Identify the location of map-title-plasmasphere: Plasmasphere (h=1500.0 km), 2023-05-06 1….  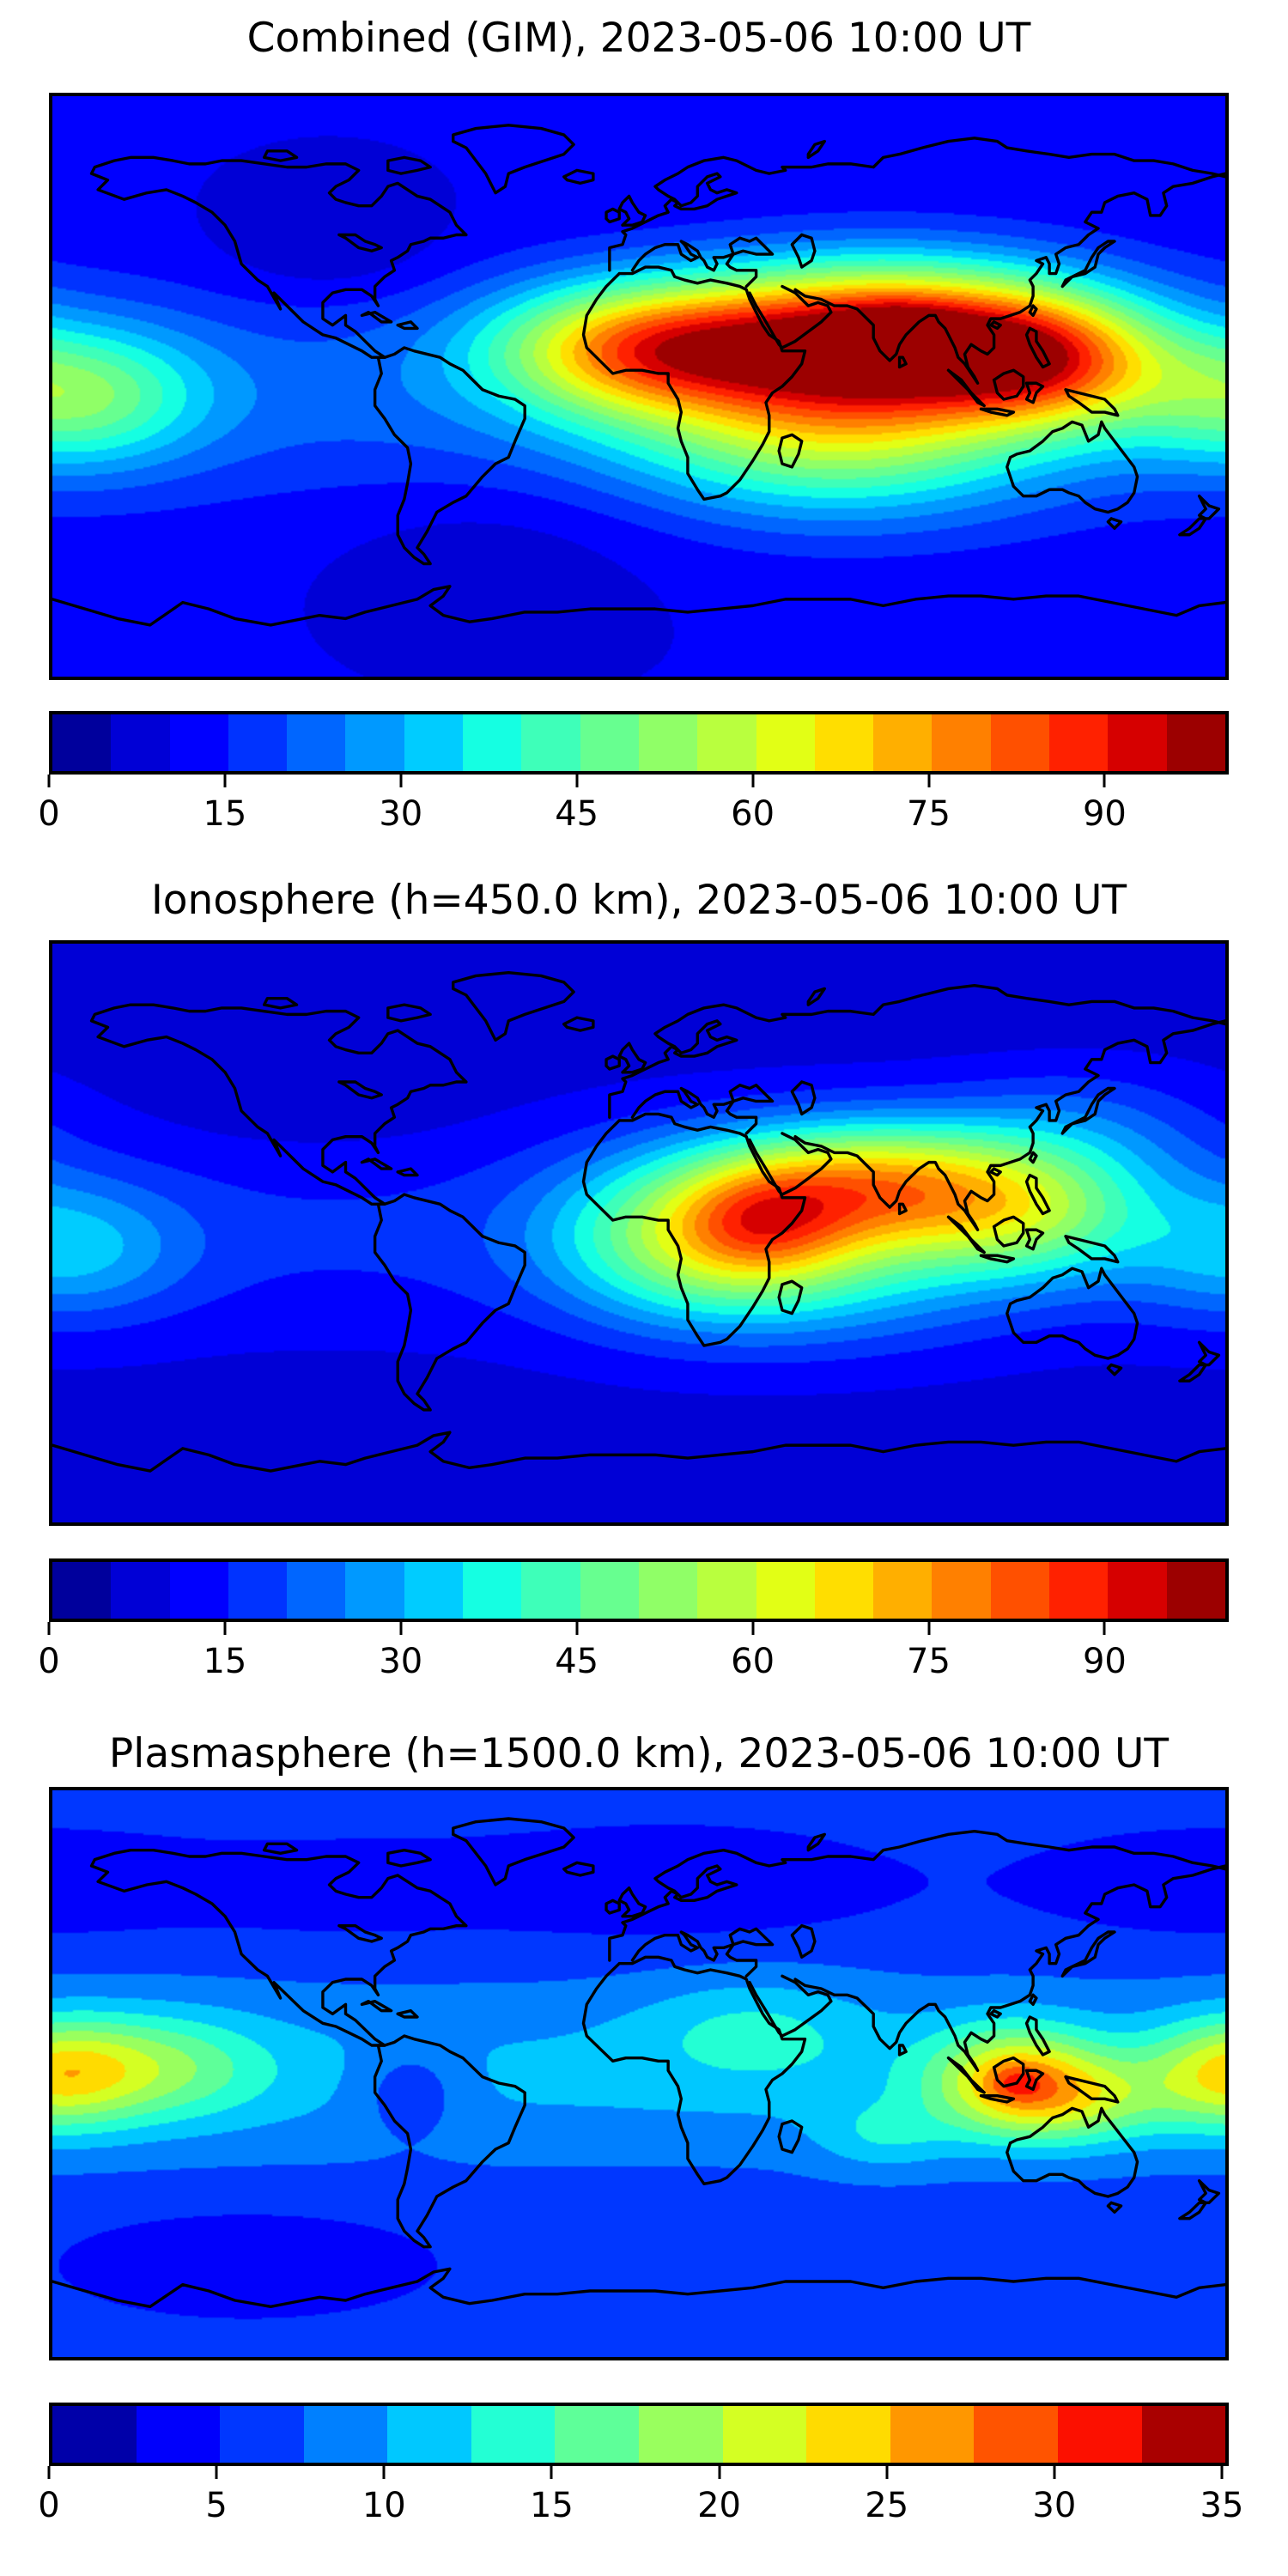
(639, 1753).